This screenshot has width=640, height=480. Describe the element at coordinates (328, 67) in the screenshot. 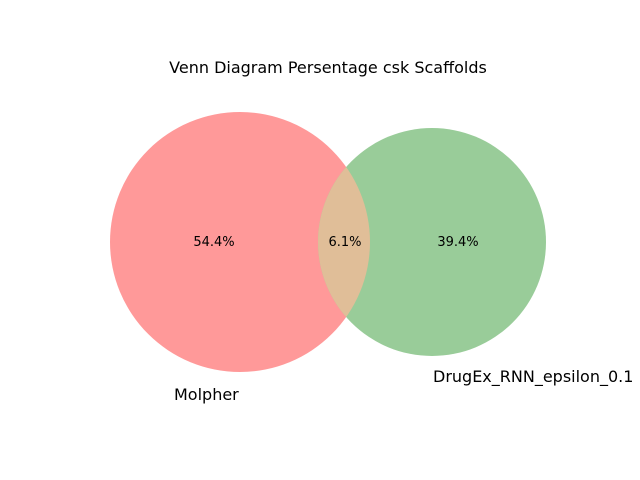

I see `diagram-title: Venn Diagram Persentage csk Scaffolds` at that location.